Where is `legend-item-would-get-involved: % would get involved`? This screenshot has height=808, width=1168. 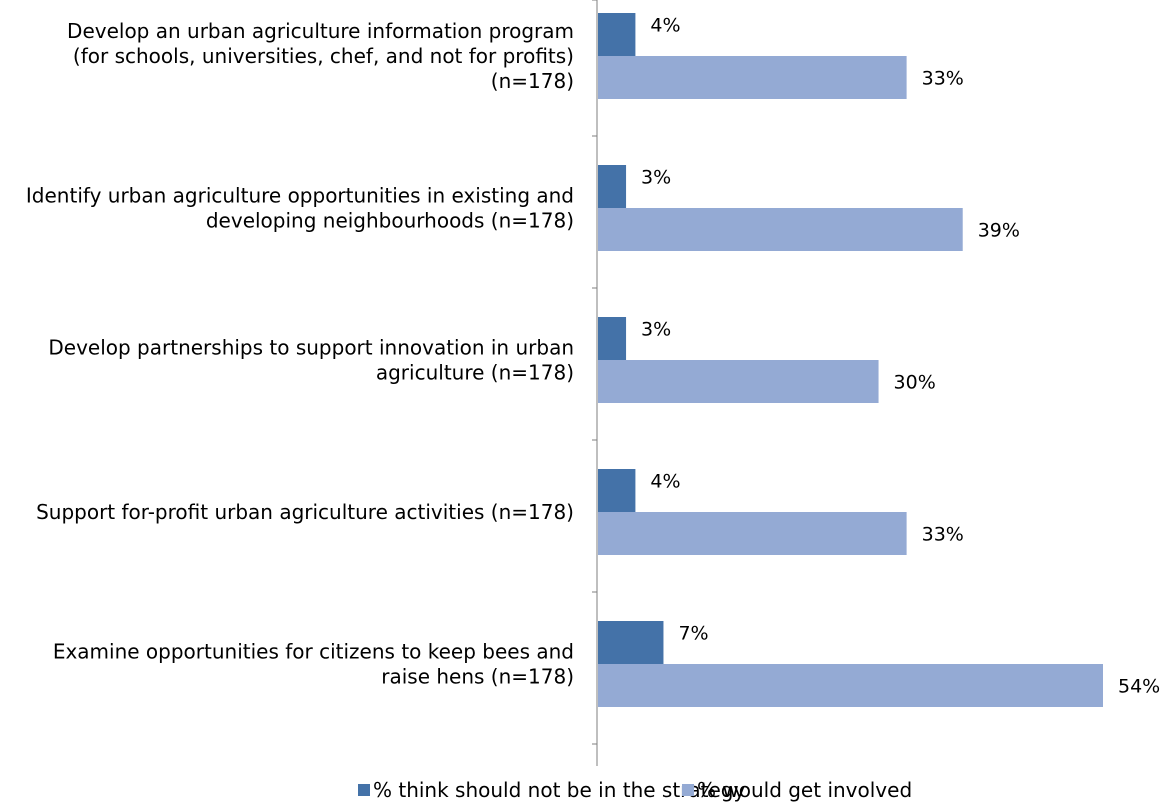
legend-item-would-get-involved: % would get involved is located at coordinates (797, 790).